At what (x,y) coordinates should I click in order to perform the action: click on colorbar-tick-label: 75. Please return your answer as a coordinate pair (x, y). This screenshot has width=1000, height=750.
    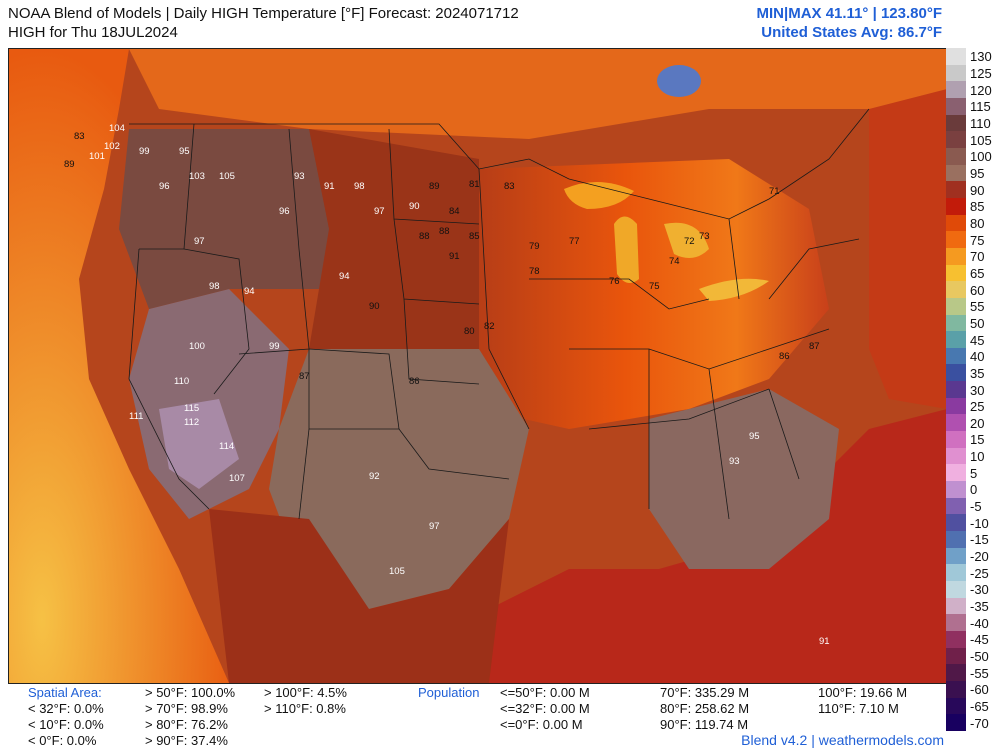
    Looking at the image, I should click on (977, 240).